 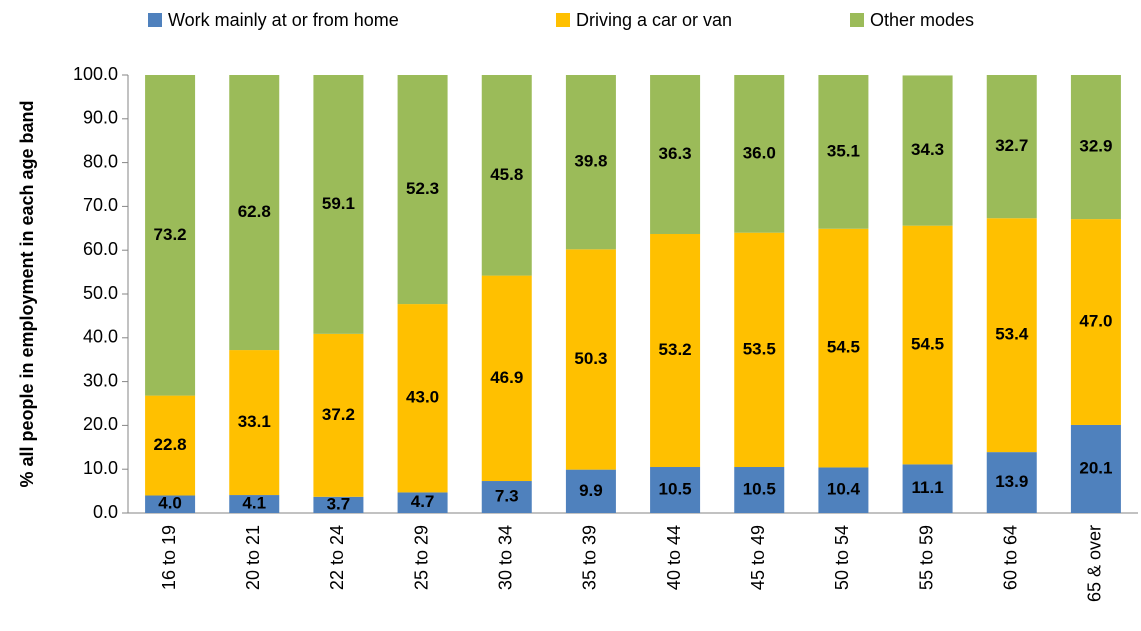 I want to click on x-tick-label: 35 to 39, so click(x=590, y=557).